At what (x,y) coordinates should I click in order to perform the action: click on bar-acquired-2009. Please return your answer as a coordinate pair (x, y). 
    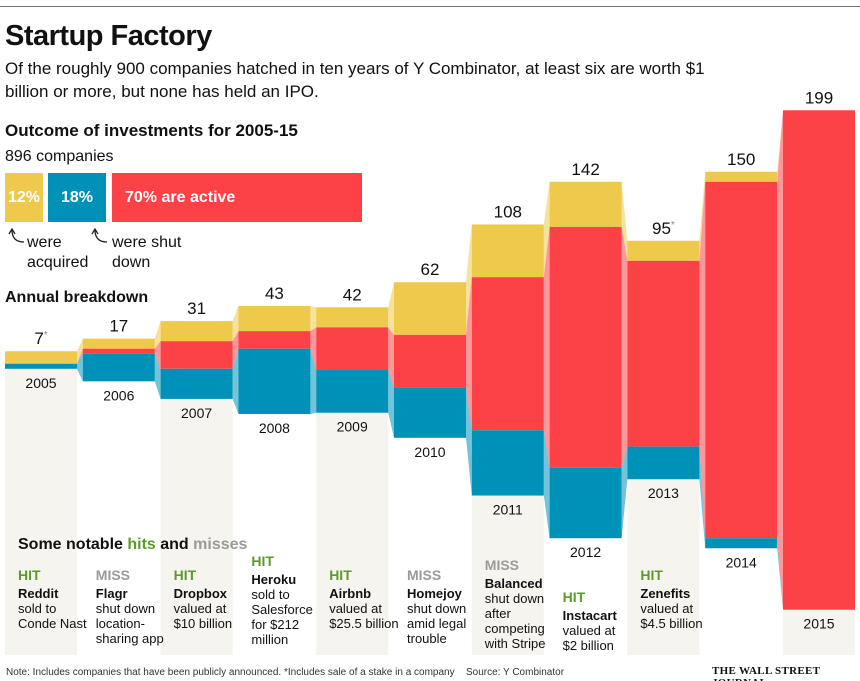
    Looking at the image, I should click on (352, 317).